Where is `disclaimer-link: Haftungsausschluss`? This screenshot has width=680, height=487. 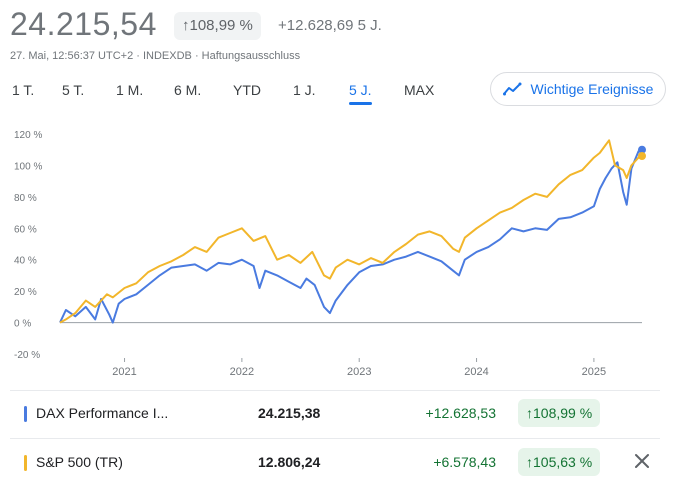 disclaimer-link: Haftungsausschluss is located at coordinates (251, 56).